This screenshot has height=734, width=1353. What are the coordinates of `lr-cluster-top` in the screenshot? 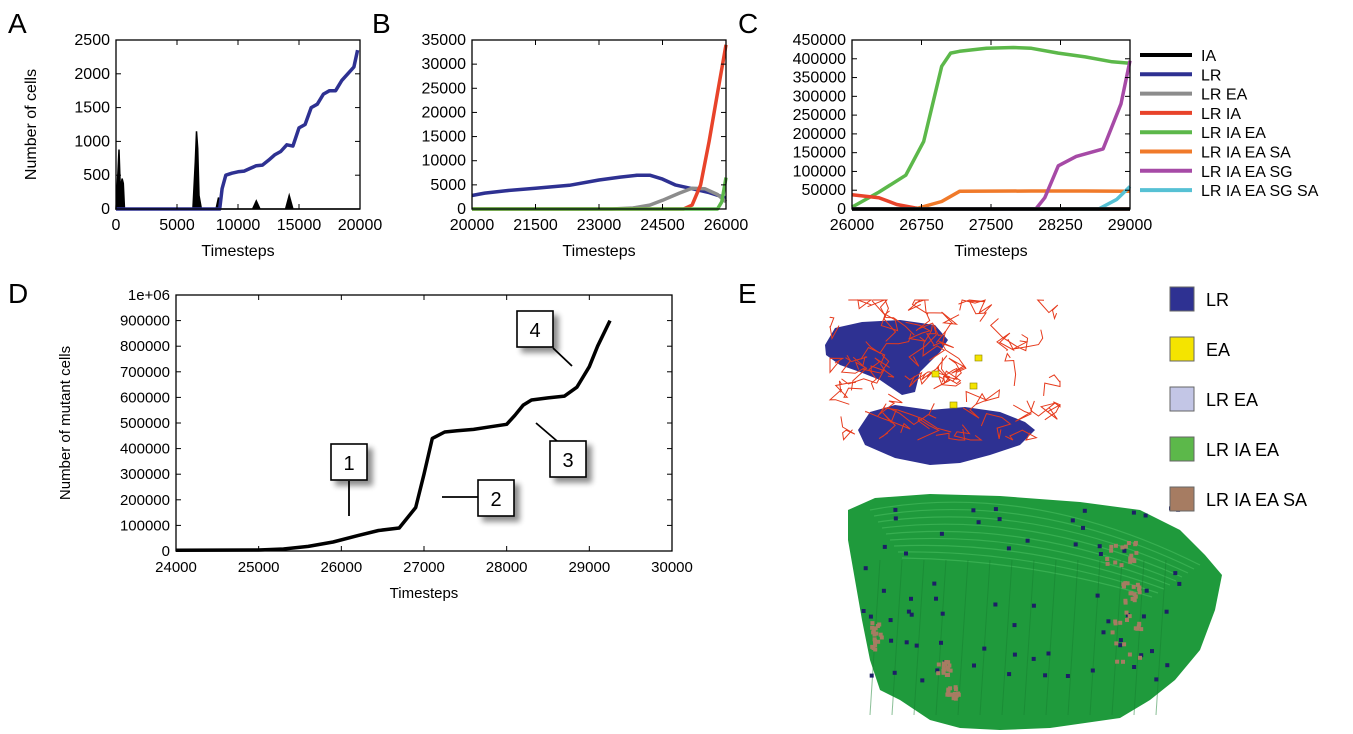 It's located at (886, 357).